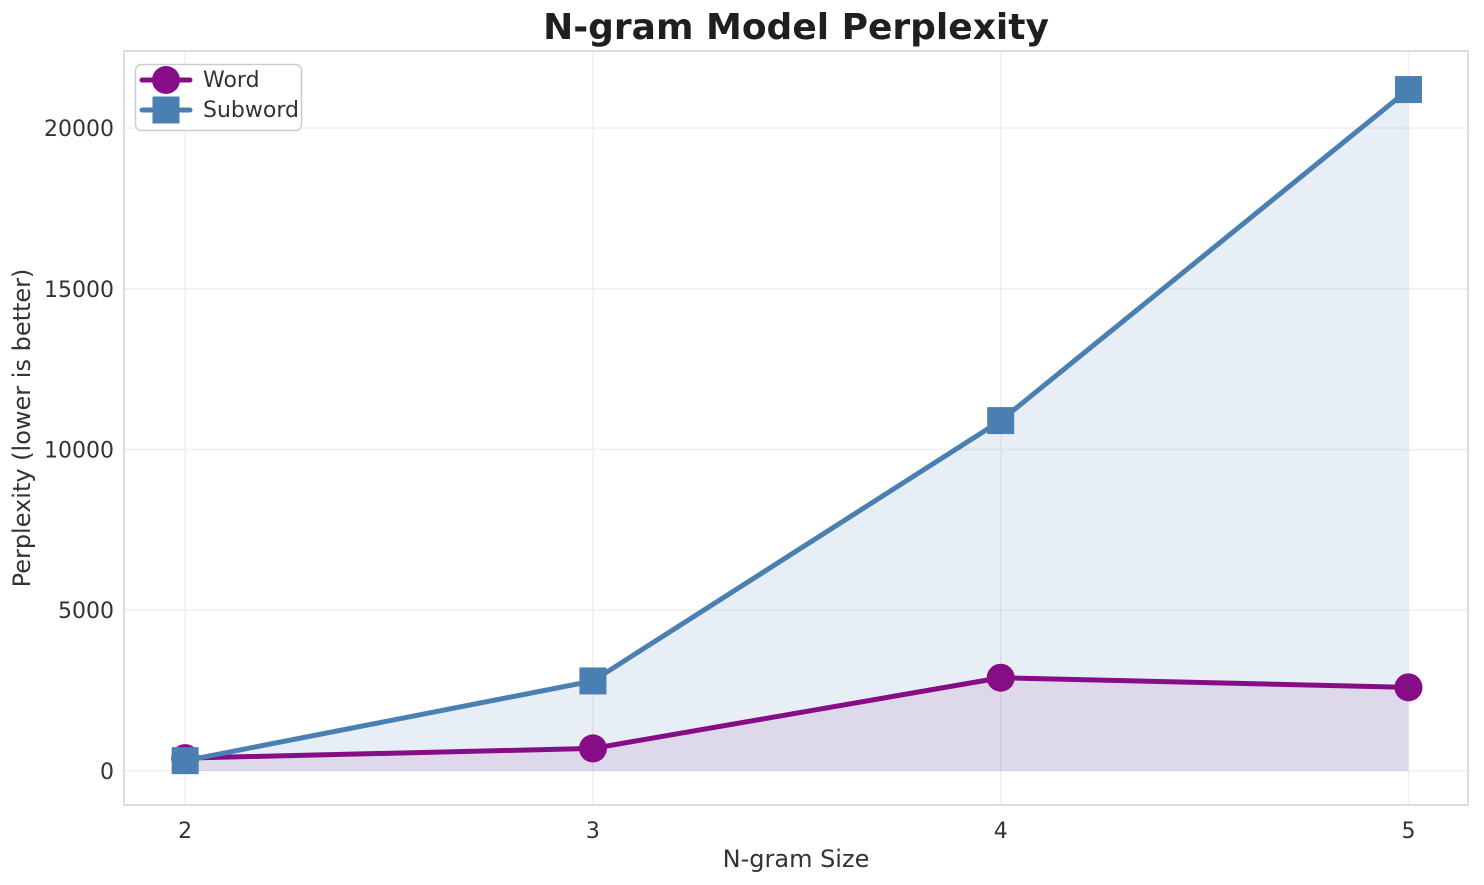  I want to click on x-axis-label: N-gram Size, so click(796, 859).